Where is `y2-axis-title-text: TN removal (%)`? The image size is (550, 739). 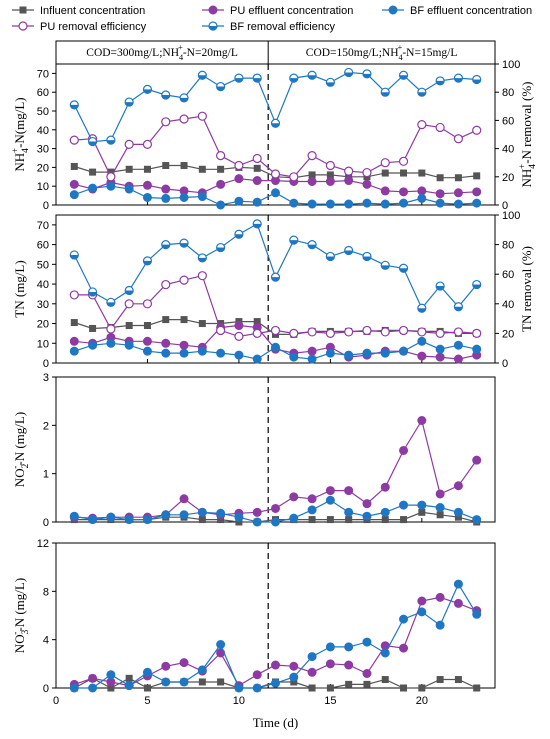 y2-axis-title-text: TN removal (%) is located at coordinates (526, 289).